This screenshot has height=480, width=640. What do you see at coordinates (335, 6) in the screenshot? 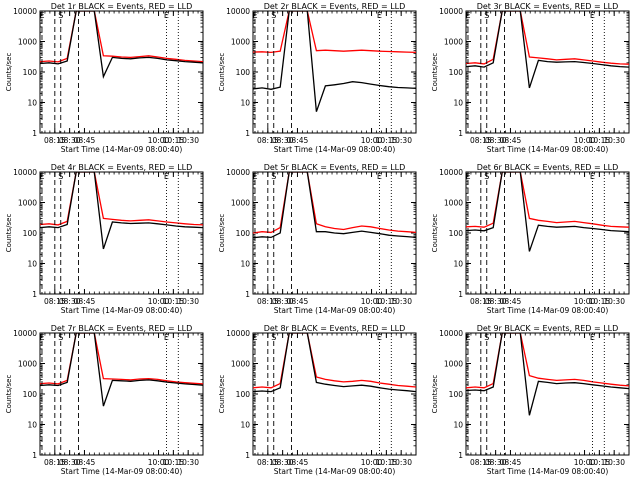
I see `chart-title: Det 2r BLACK = Events, RED = LLD` at bounding box center [335, 6].